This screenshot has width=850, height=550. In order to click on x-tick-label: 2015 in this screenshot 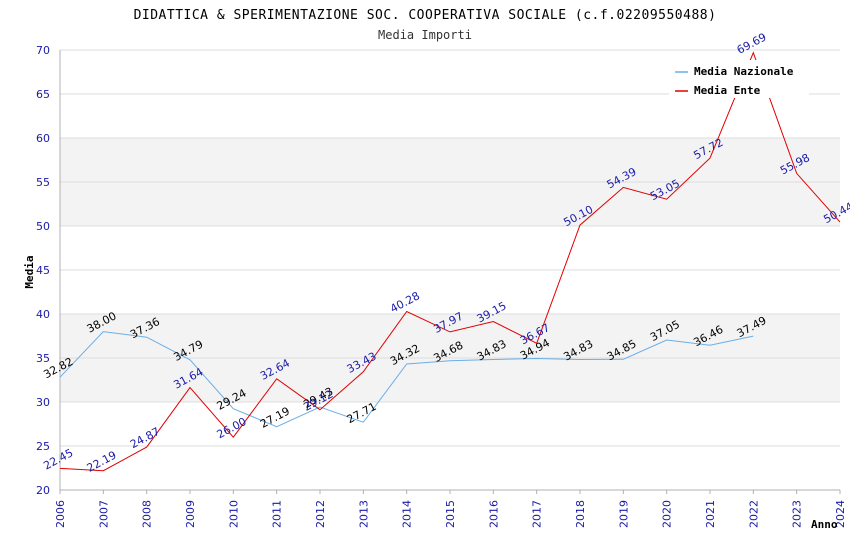, I will do `click(450, 514)`.